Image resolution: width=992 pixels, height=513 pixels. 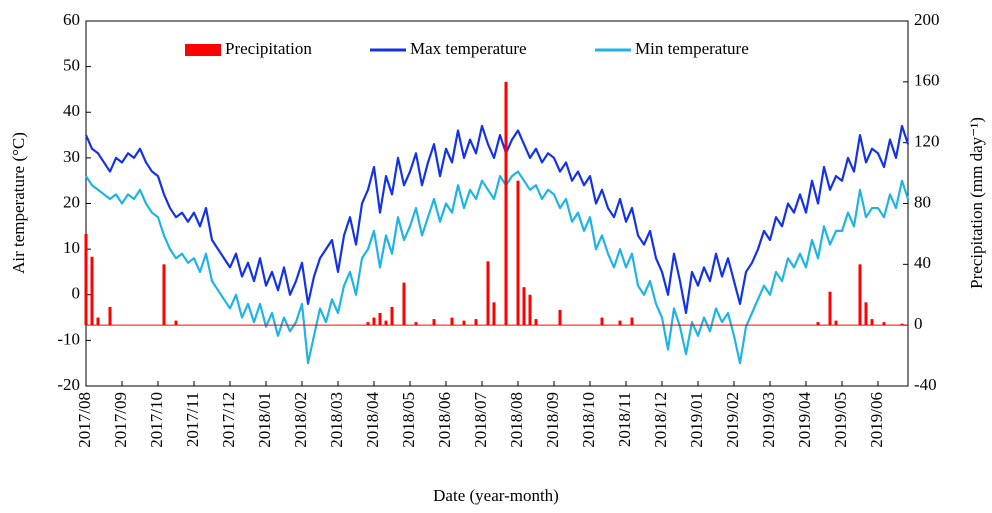 What do you see at coordinates (624, 419) in the screenshot?
I see `x-tick-label: 2018/11` at bounding box center [624, 419].